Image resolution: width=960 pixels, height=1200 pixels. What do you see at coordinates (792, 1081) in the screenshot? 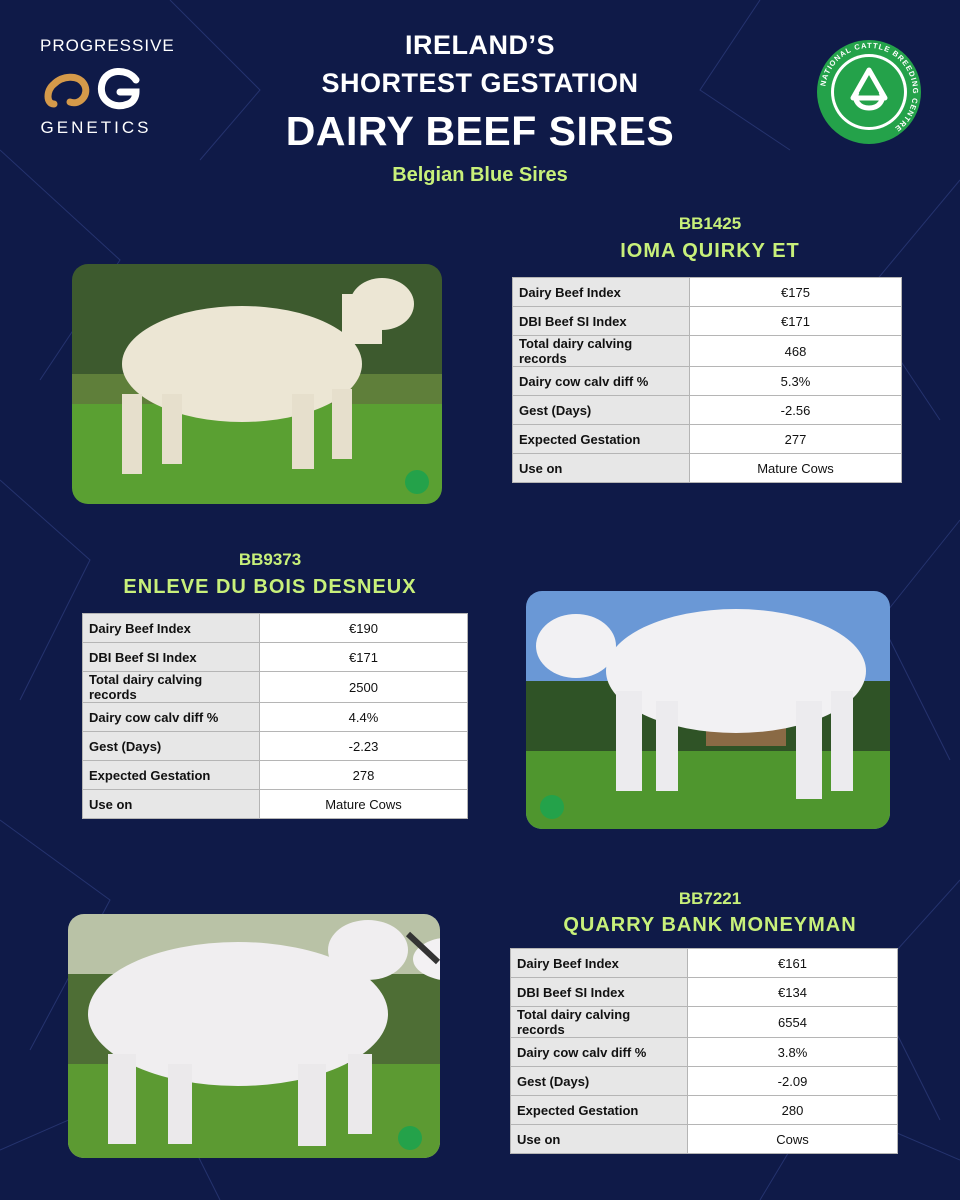
I see `stat-value: -2.09` at bounding box center [792, 1081].